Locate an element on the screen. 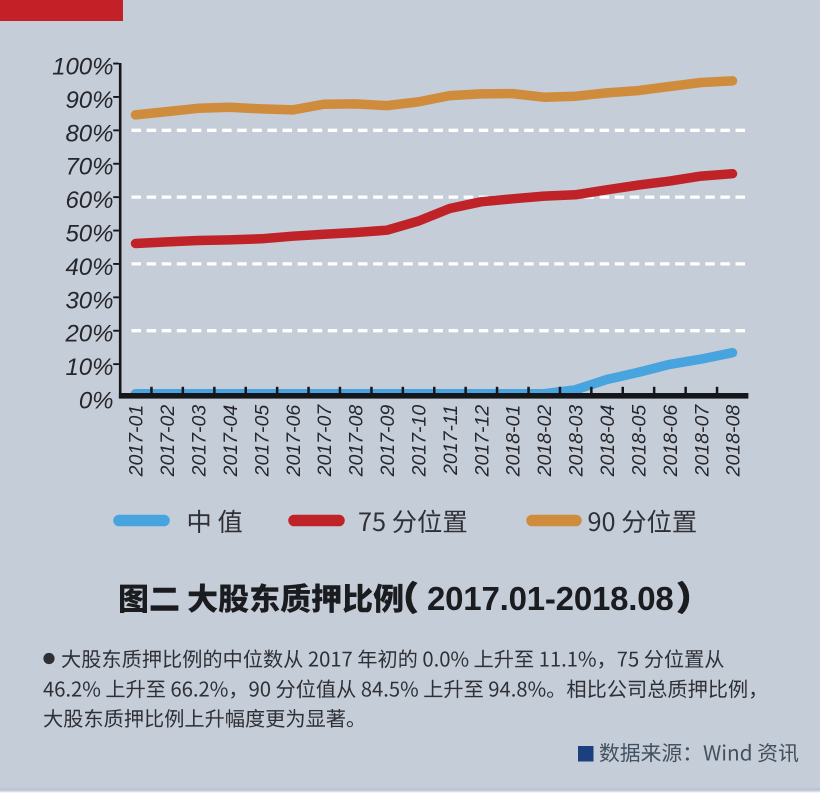  svg-text: 70% is located at coordinates (89, 167).